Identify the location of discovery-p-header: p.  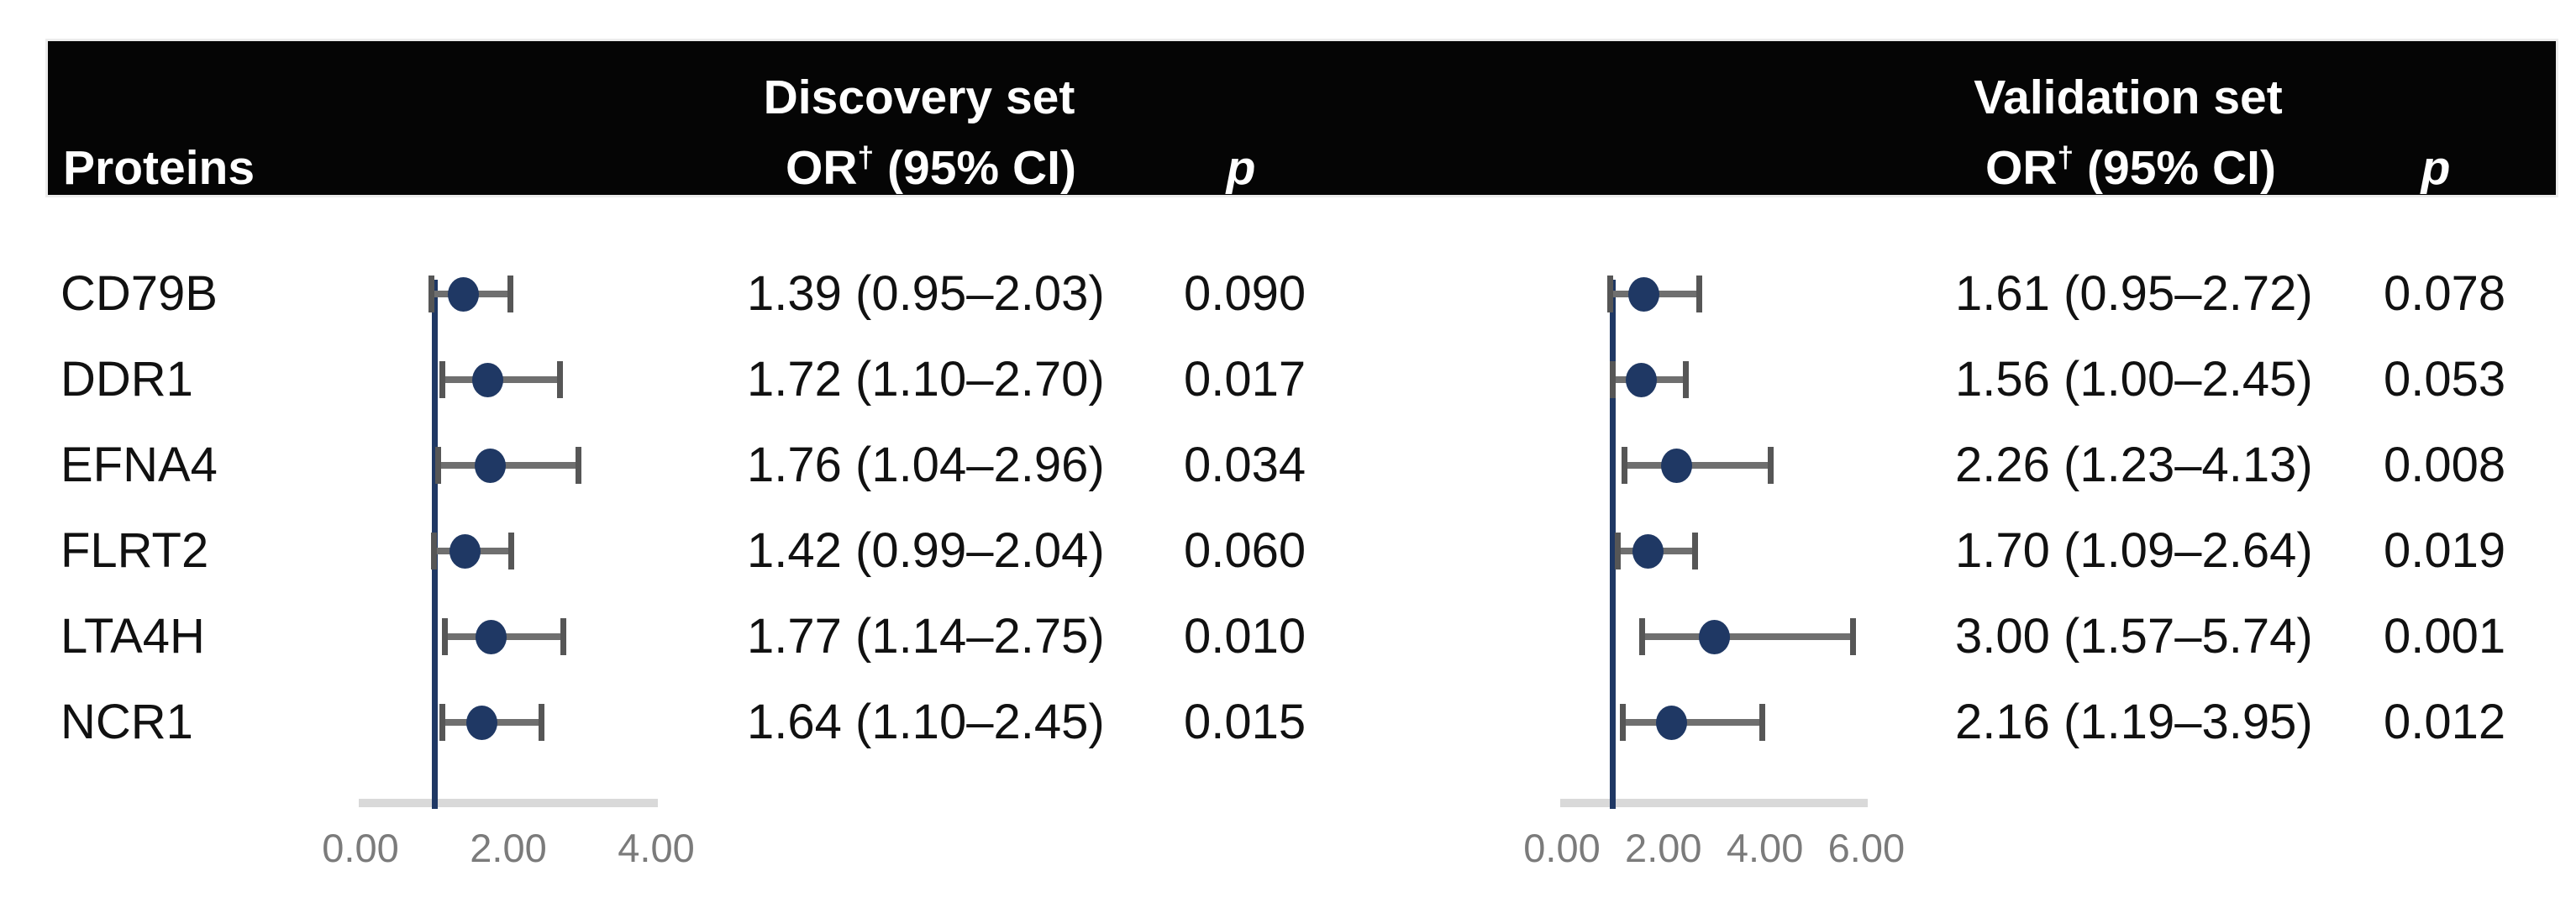
(1241, 168).